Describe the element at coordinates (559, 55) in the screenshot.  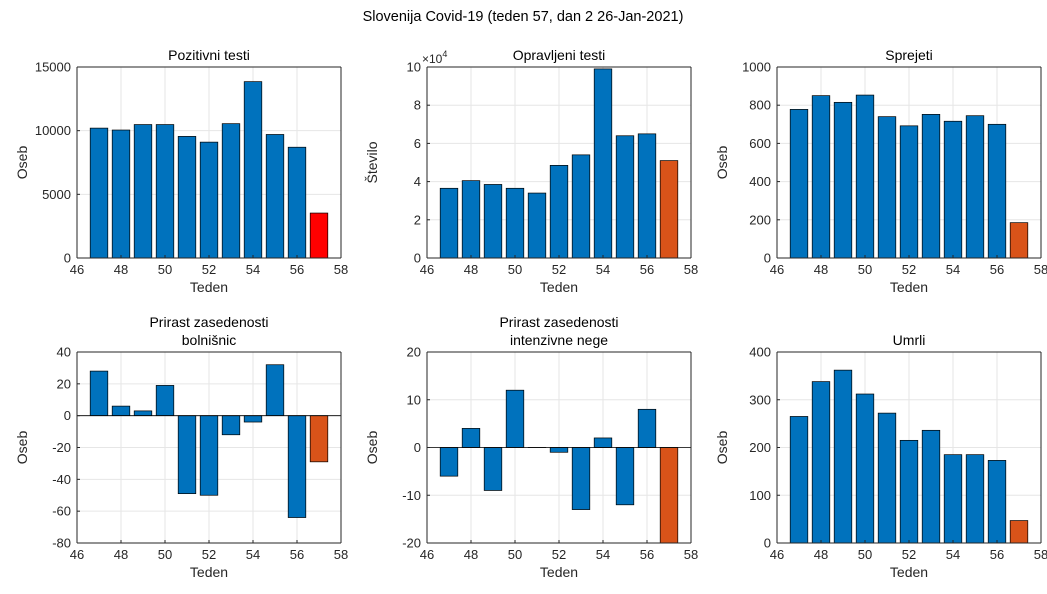
I see `subplot-title: Opravljeni testi` at that location.